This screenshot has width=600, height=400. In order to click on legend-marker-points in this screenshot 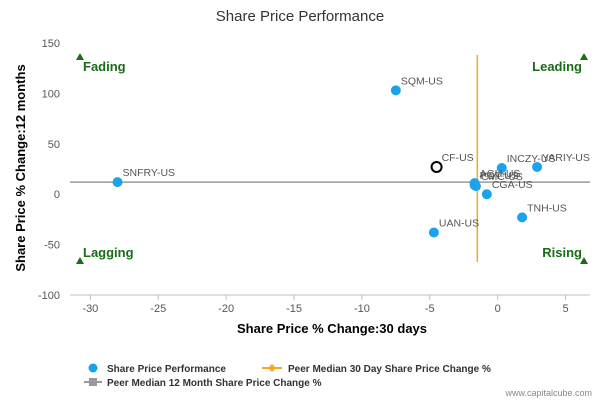, I will do `click(93, 368)`.